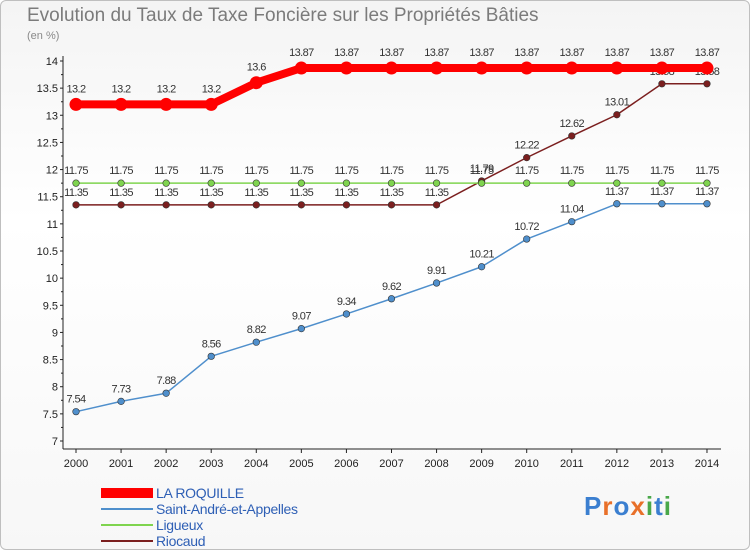  Describe the element at coordinates (481, 464) in the screenshot. I see `x-tick-label: 2009` at that location.